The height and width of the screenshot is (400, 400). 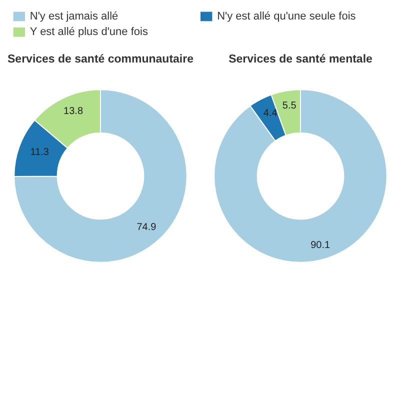 What do you see at coordinates (289, 106) in the screenshot?
I see `data-label: 5.5` at bounding box center [289, 106].